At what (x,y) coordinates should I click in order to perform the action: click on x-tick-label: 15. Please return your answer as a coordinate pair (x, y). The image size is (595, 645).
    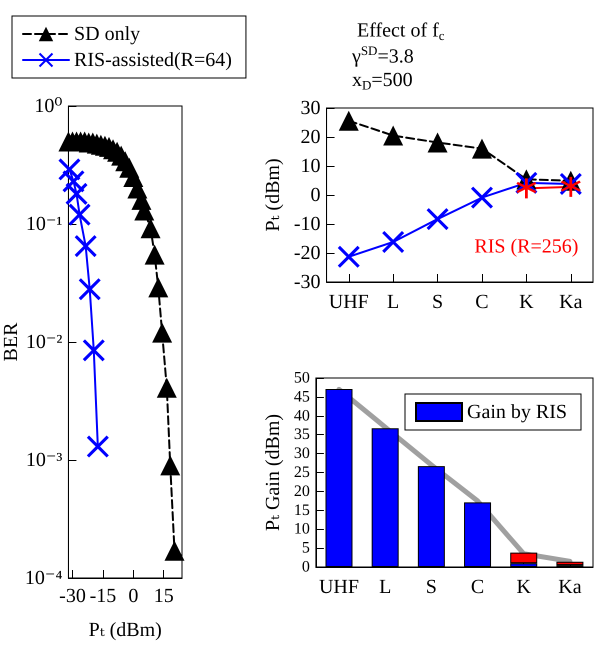
    Looking at the image, I should click on (164, 596).